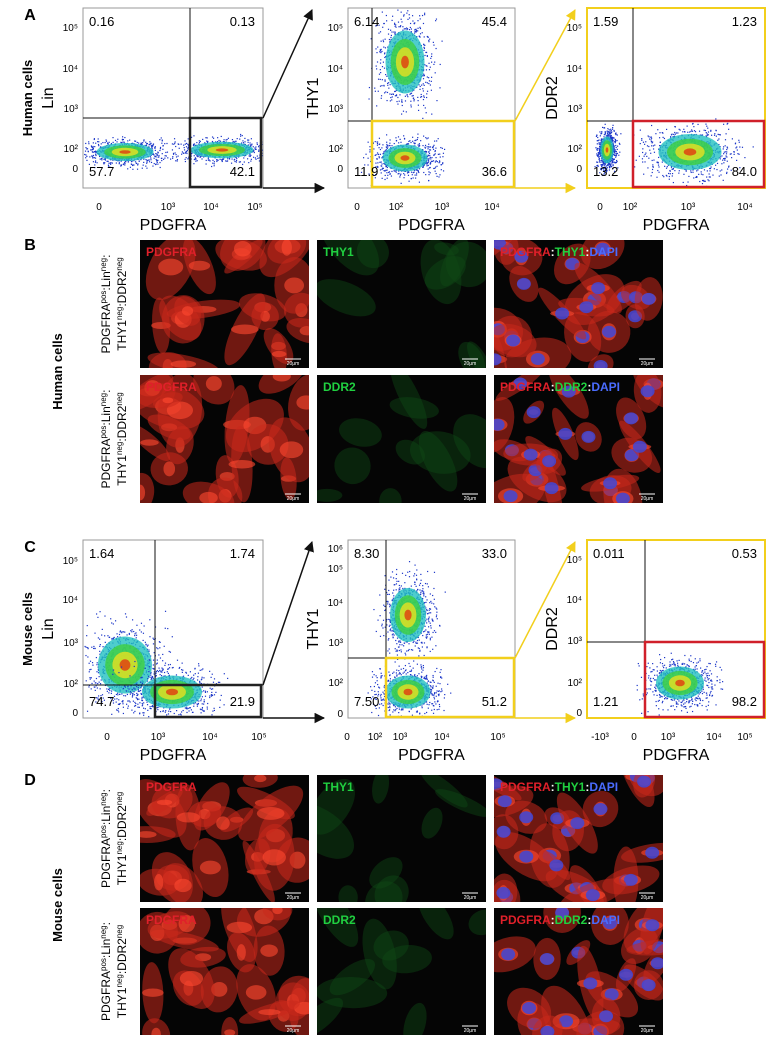 This screenshot has height=1048, width=776. What do you see at coordinates (171, 252) in the screenshot?
I see `channel-label: PDGFRA` at bounding box center [171, 252].